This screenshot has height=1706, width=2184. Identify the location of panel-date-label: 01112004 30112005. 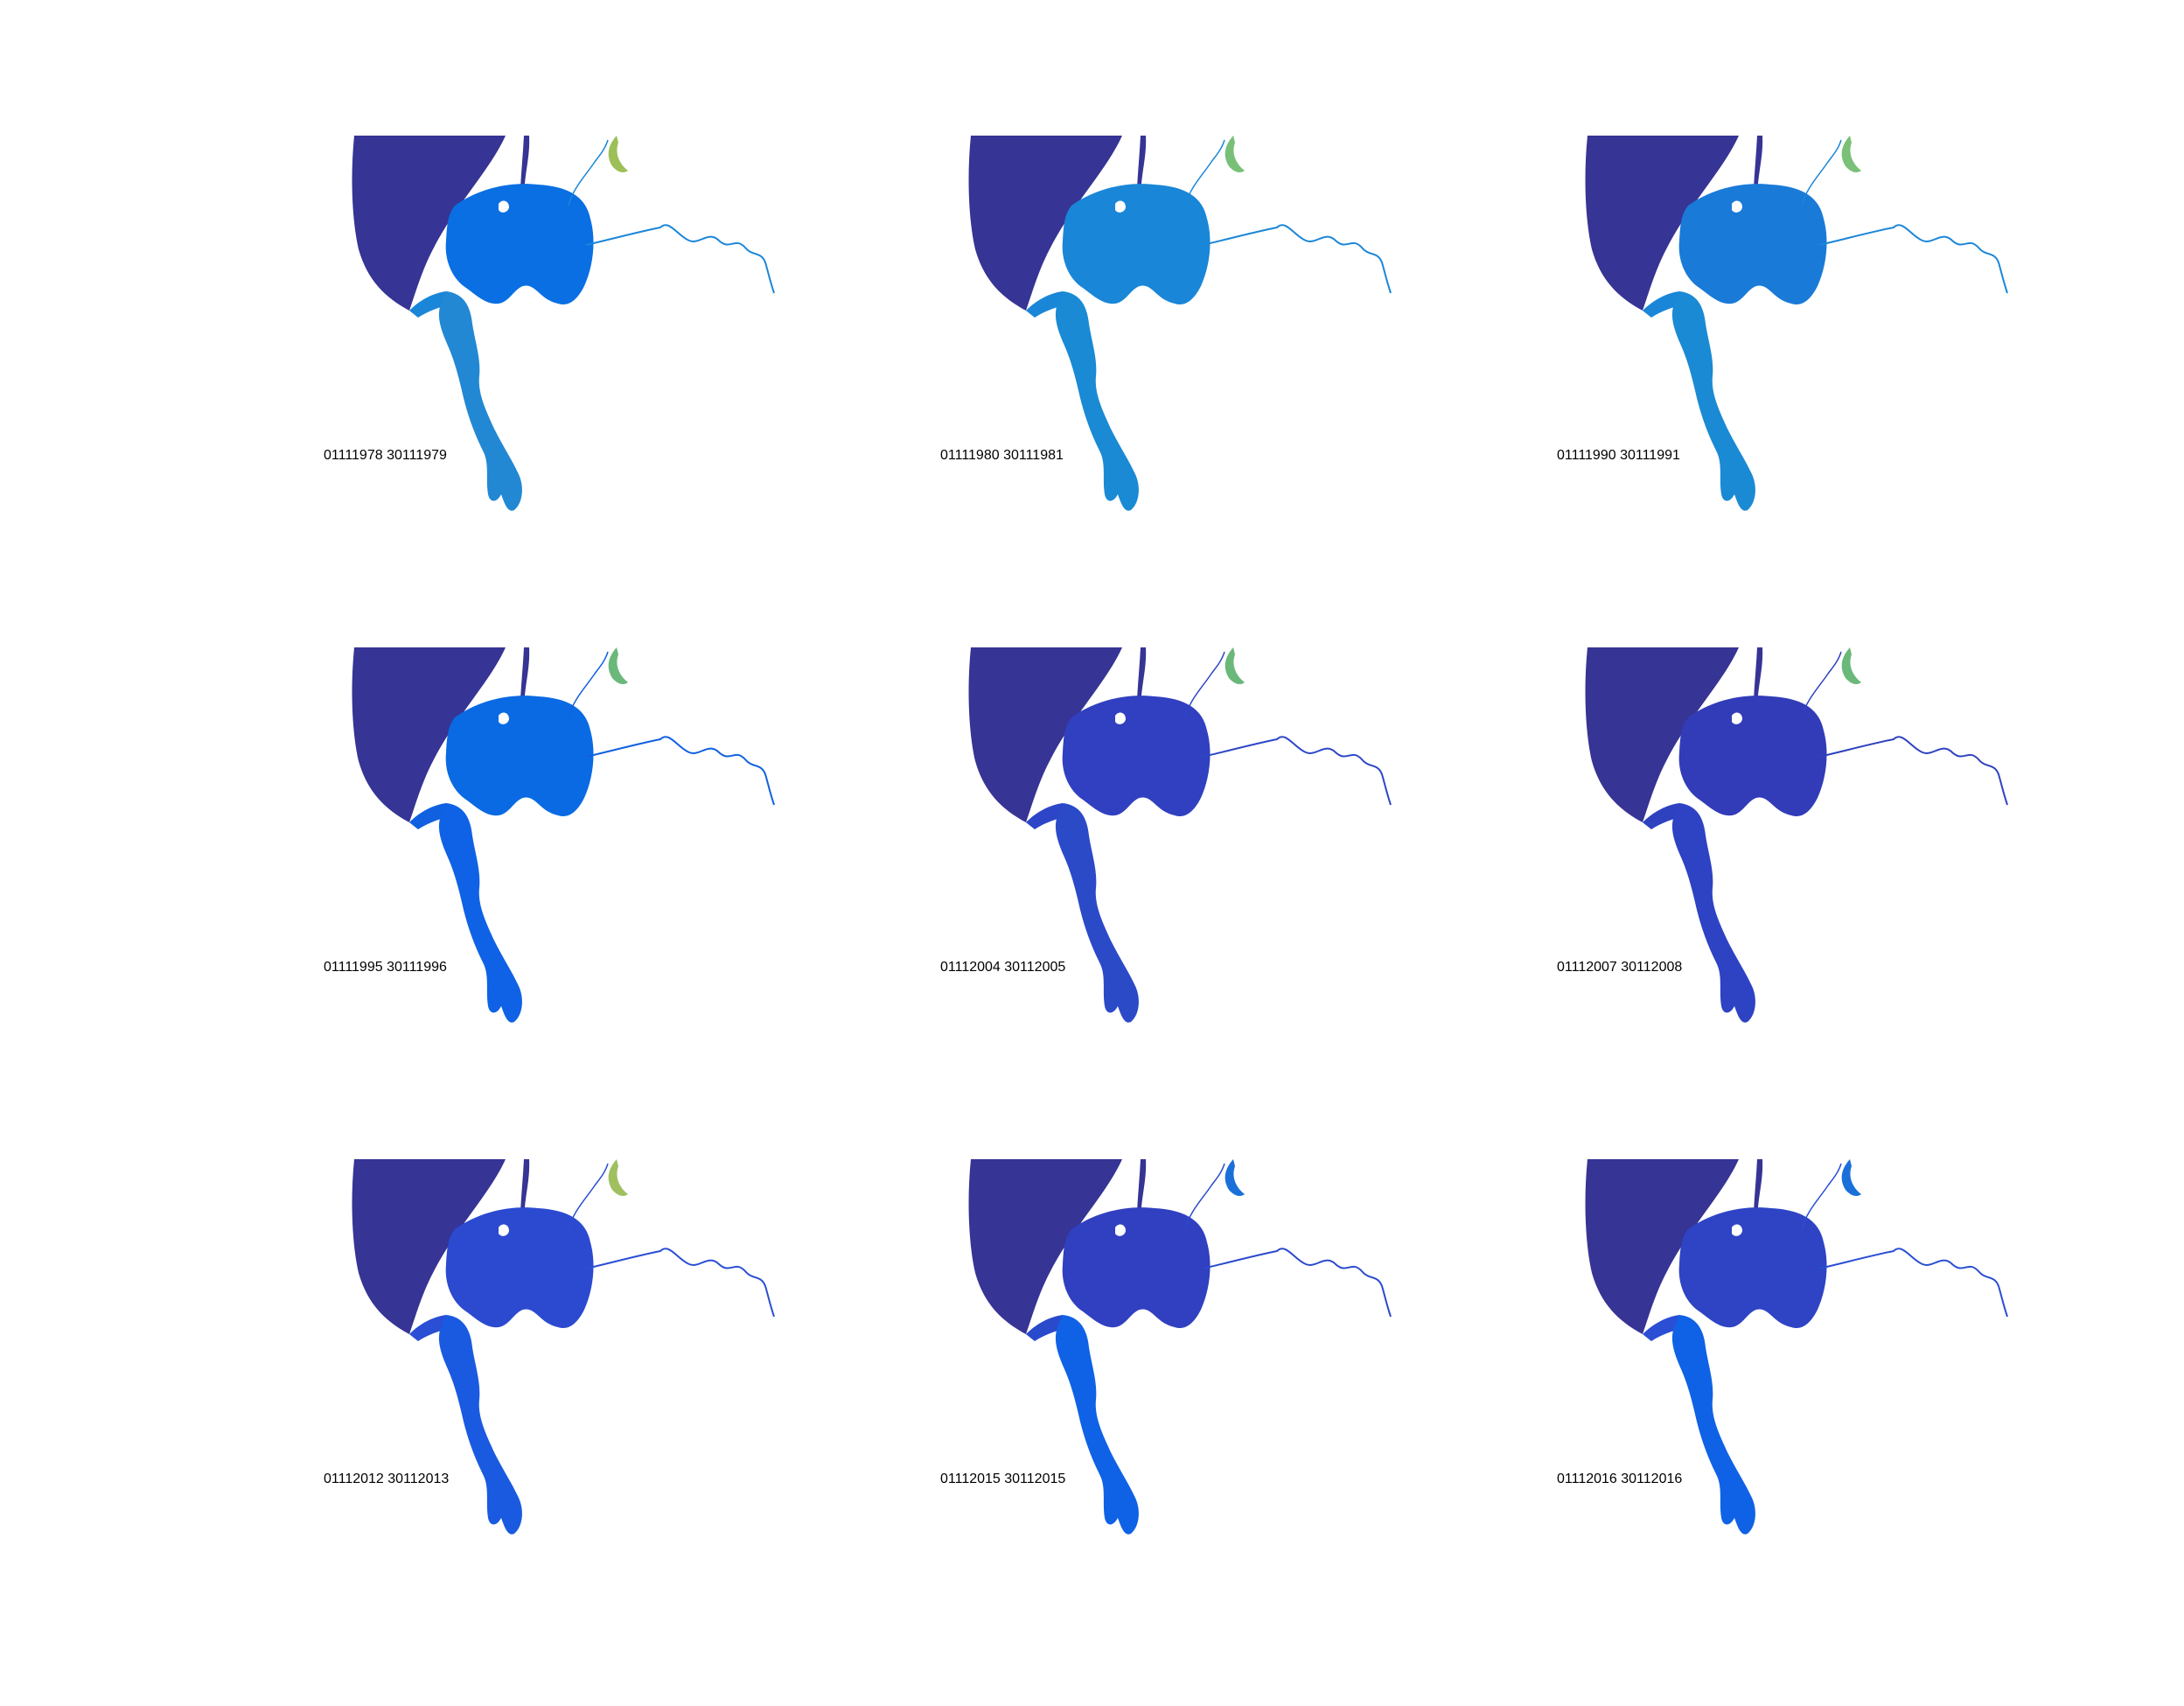
(1003, 967).